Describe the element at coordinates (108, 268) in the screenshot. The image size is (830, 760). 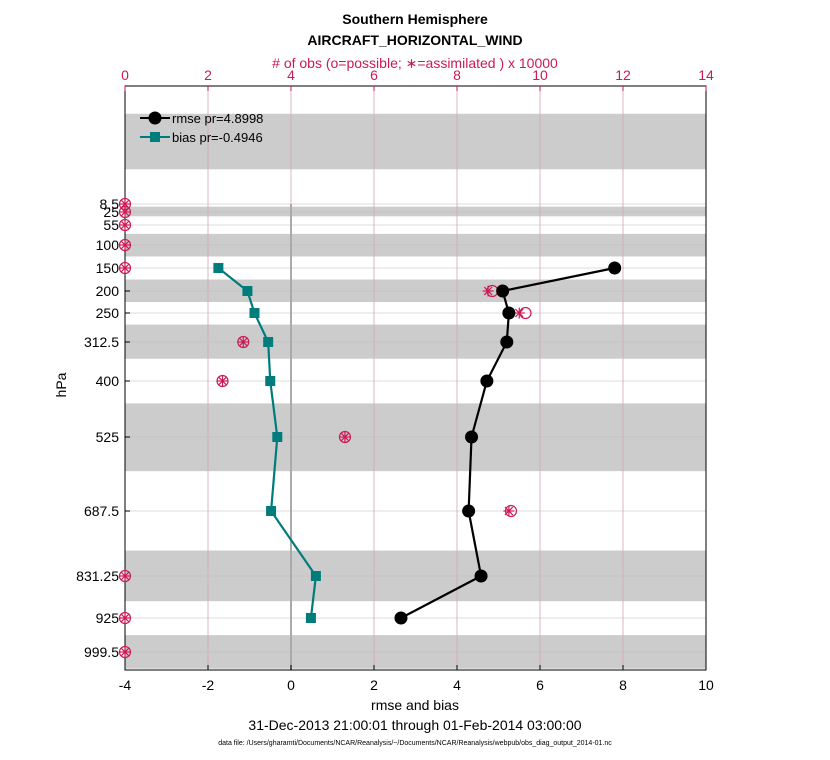
I see `y-tick-label: 150` at that location.